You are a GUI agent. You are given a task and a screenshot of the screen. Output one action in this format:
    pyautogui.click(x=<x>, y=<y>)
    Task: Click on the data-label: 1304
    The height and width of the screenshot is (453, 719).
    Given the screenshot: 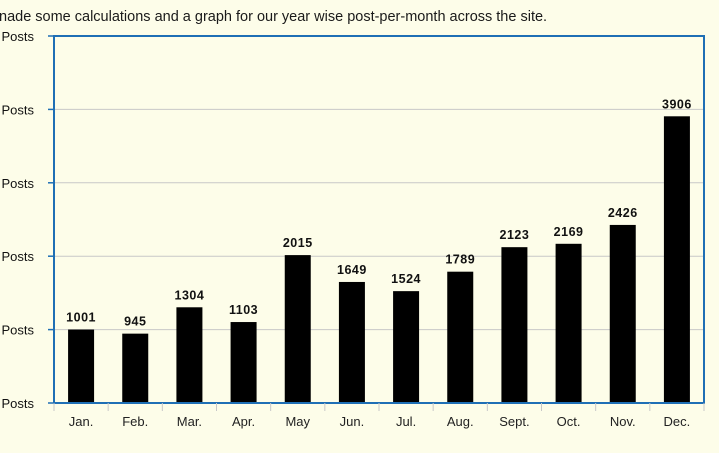 What is the action you would take?
    pyautogui.click(x=190, y=295)
    